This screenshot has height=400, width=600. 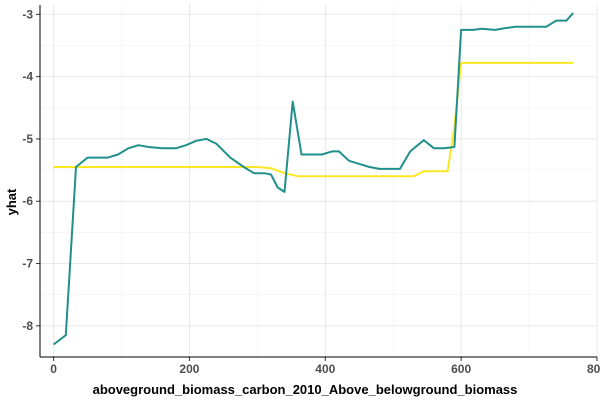 I want to click on y-tick-label: -7, so click(x=27, y=264).